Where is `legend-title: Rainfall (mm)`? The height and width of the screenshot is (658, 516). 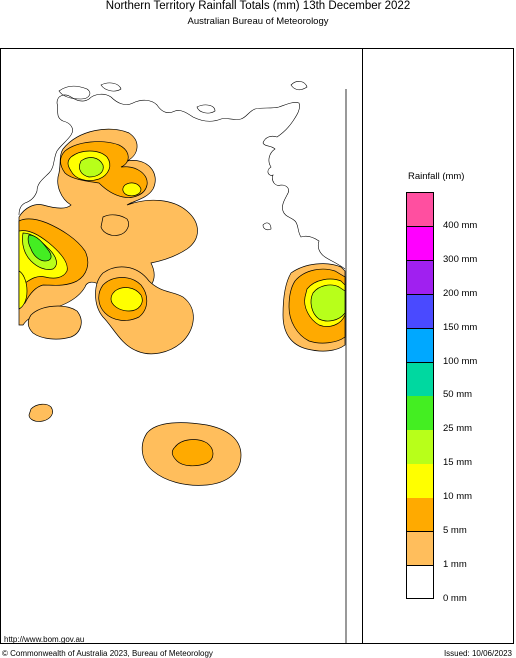
legend-title: Rainfall (mm) is located at coordinates (436, 176).